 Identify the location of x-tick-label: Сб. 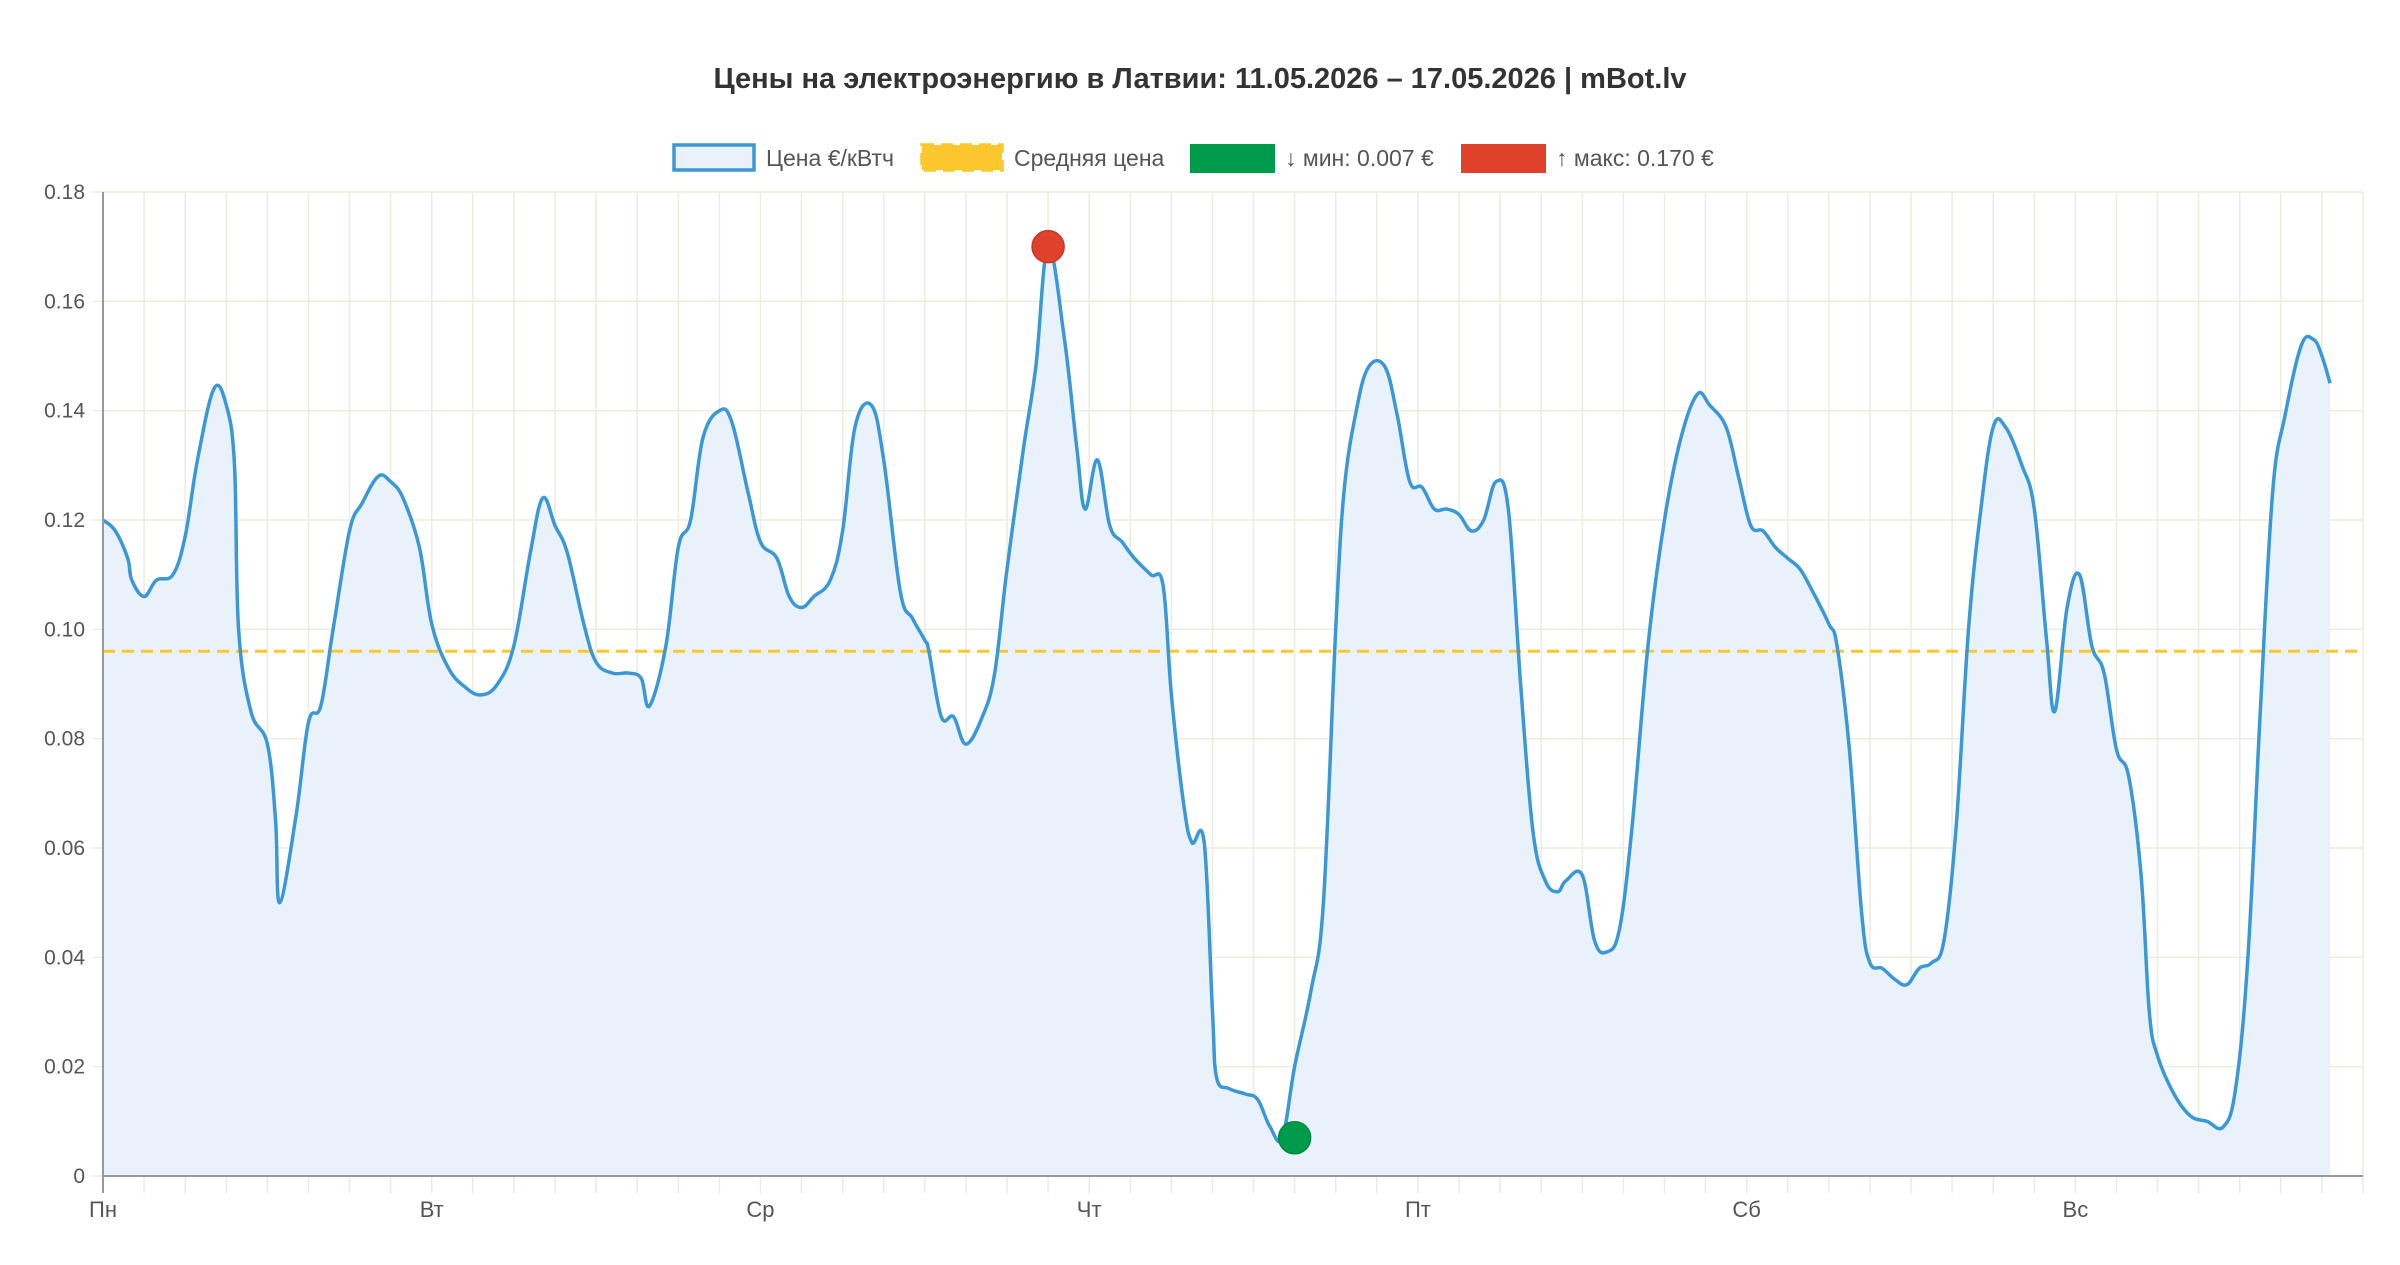
(1746, 1209).